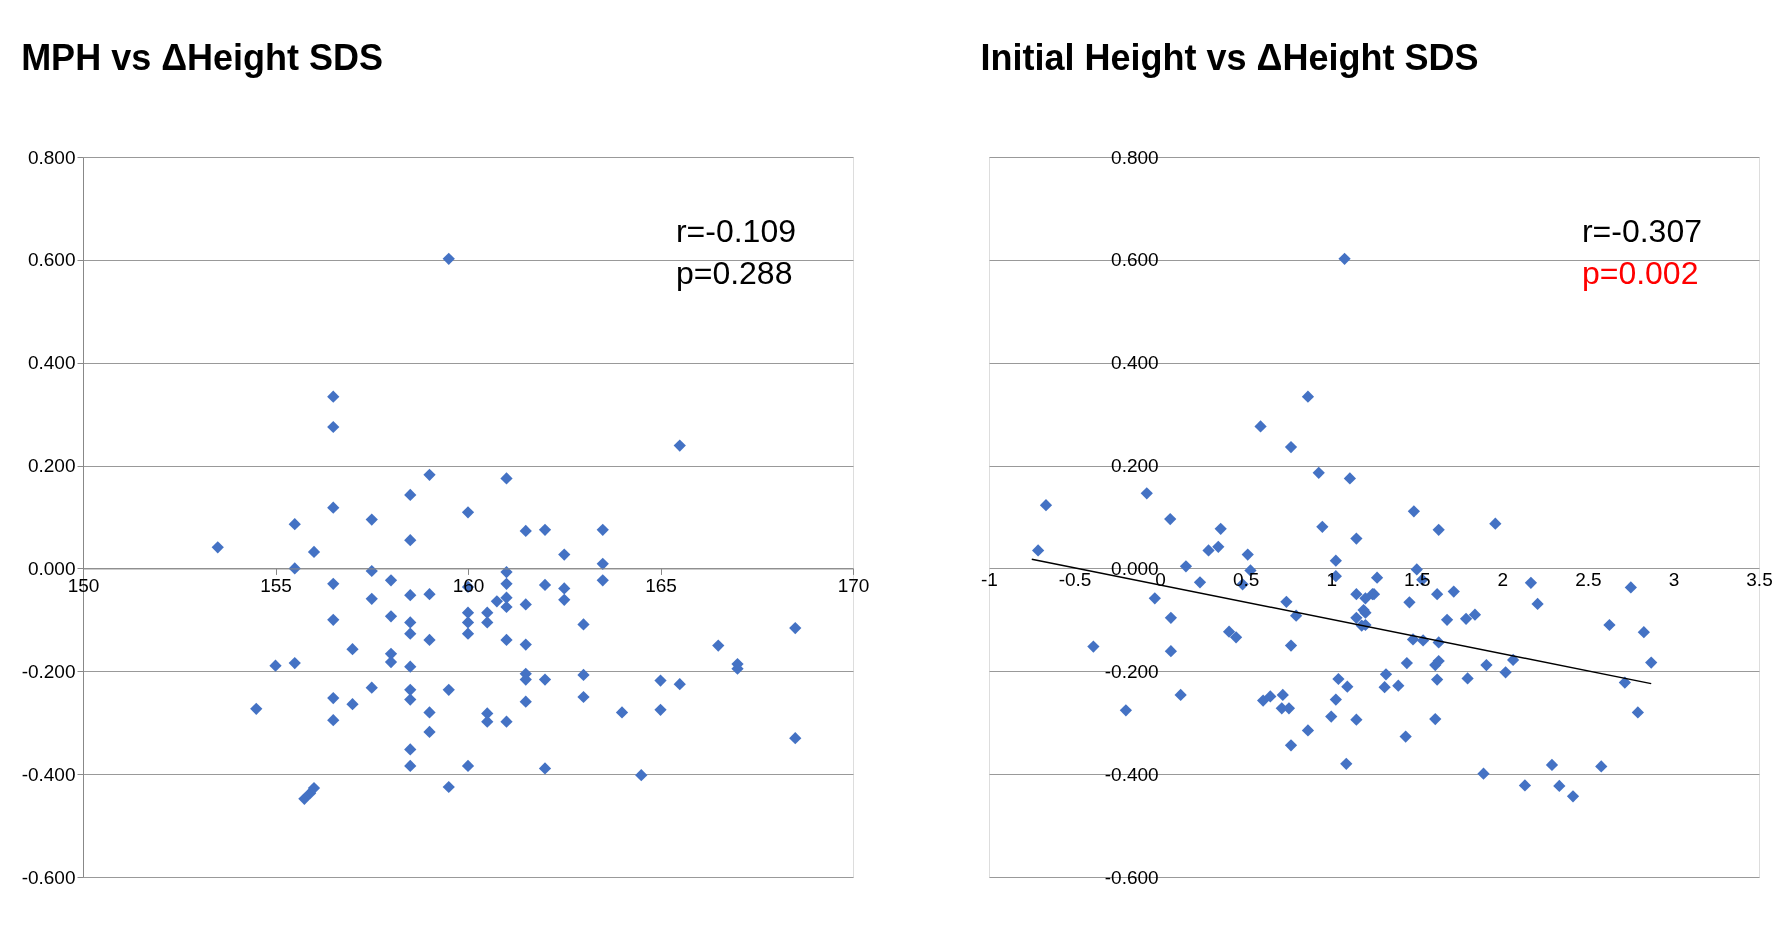  I want to click on annotation: r=-0.307, so click(1641, 231).